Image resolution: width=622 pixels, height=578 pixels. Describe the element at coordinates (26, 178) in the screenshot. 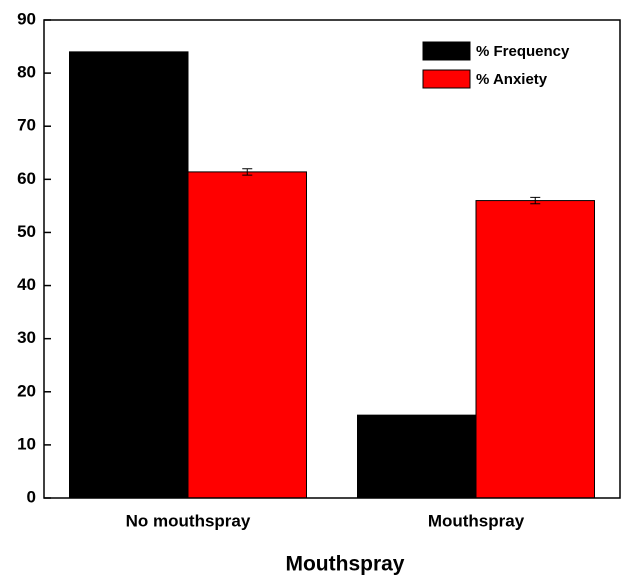

I see `y-tick-label: 60` at that location.